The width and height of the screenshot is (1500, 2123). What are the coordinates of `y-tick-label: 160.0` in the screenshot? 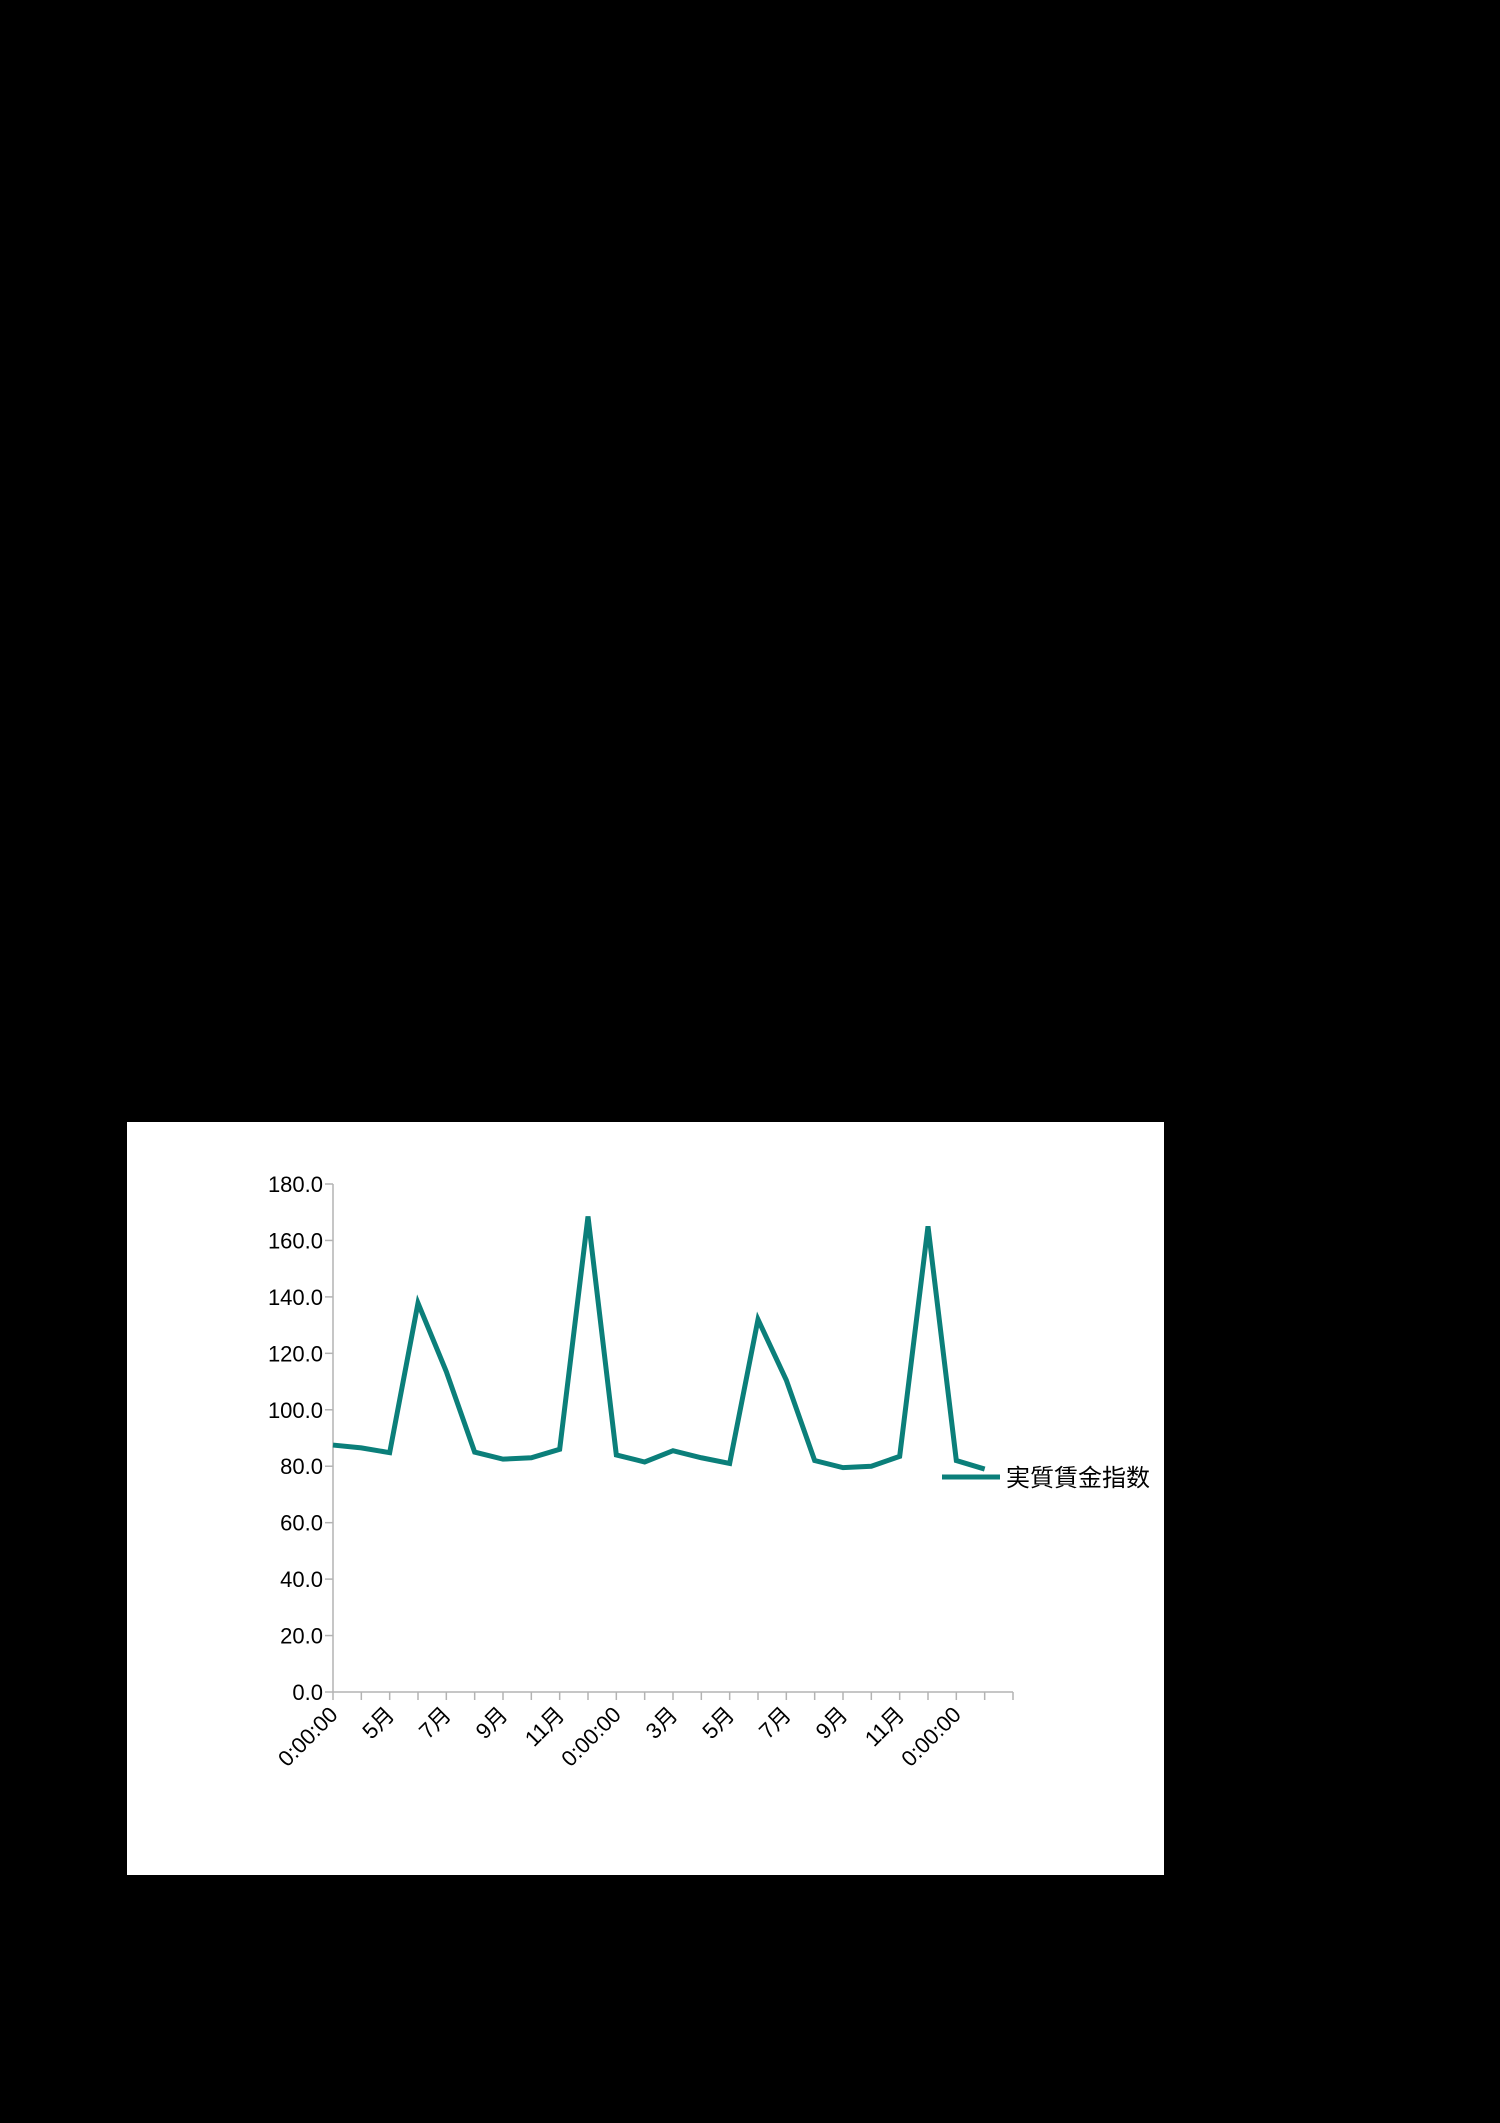 It's located at (295, 1240).